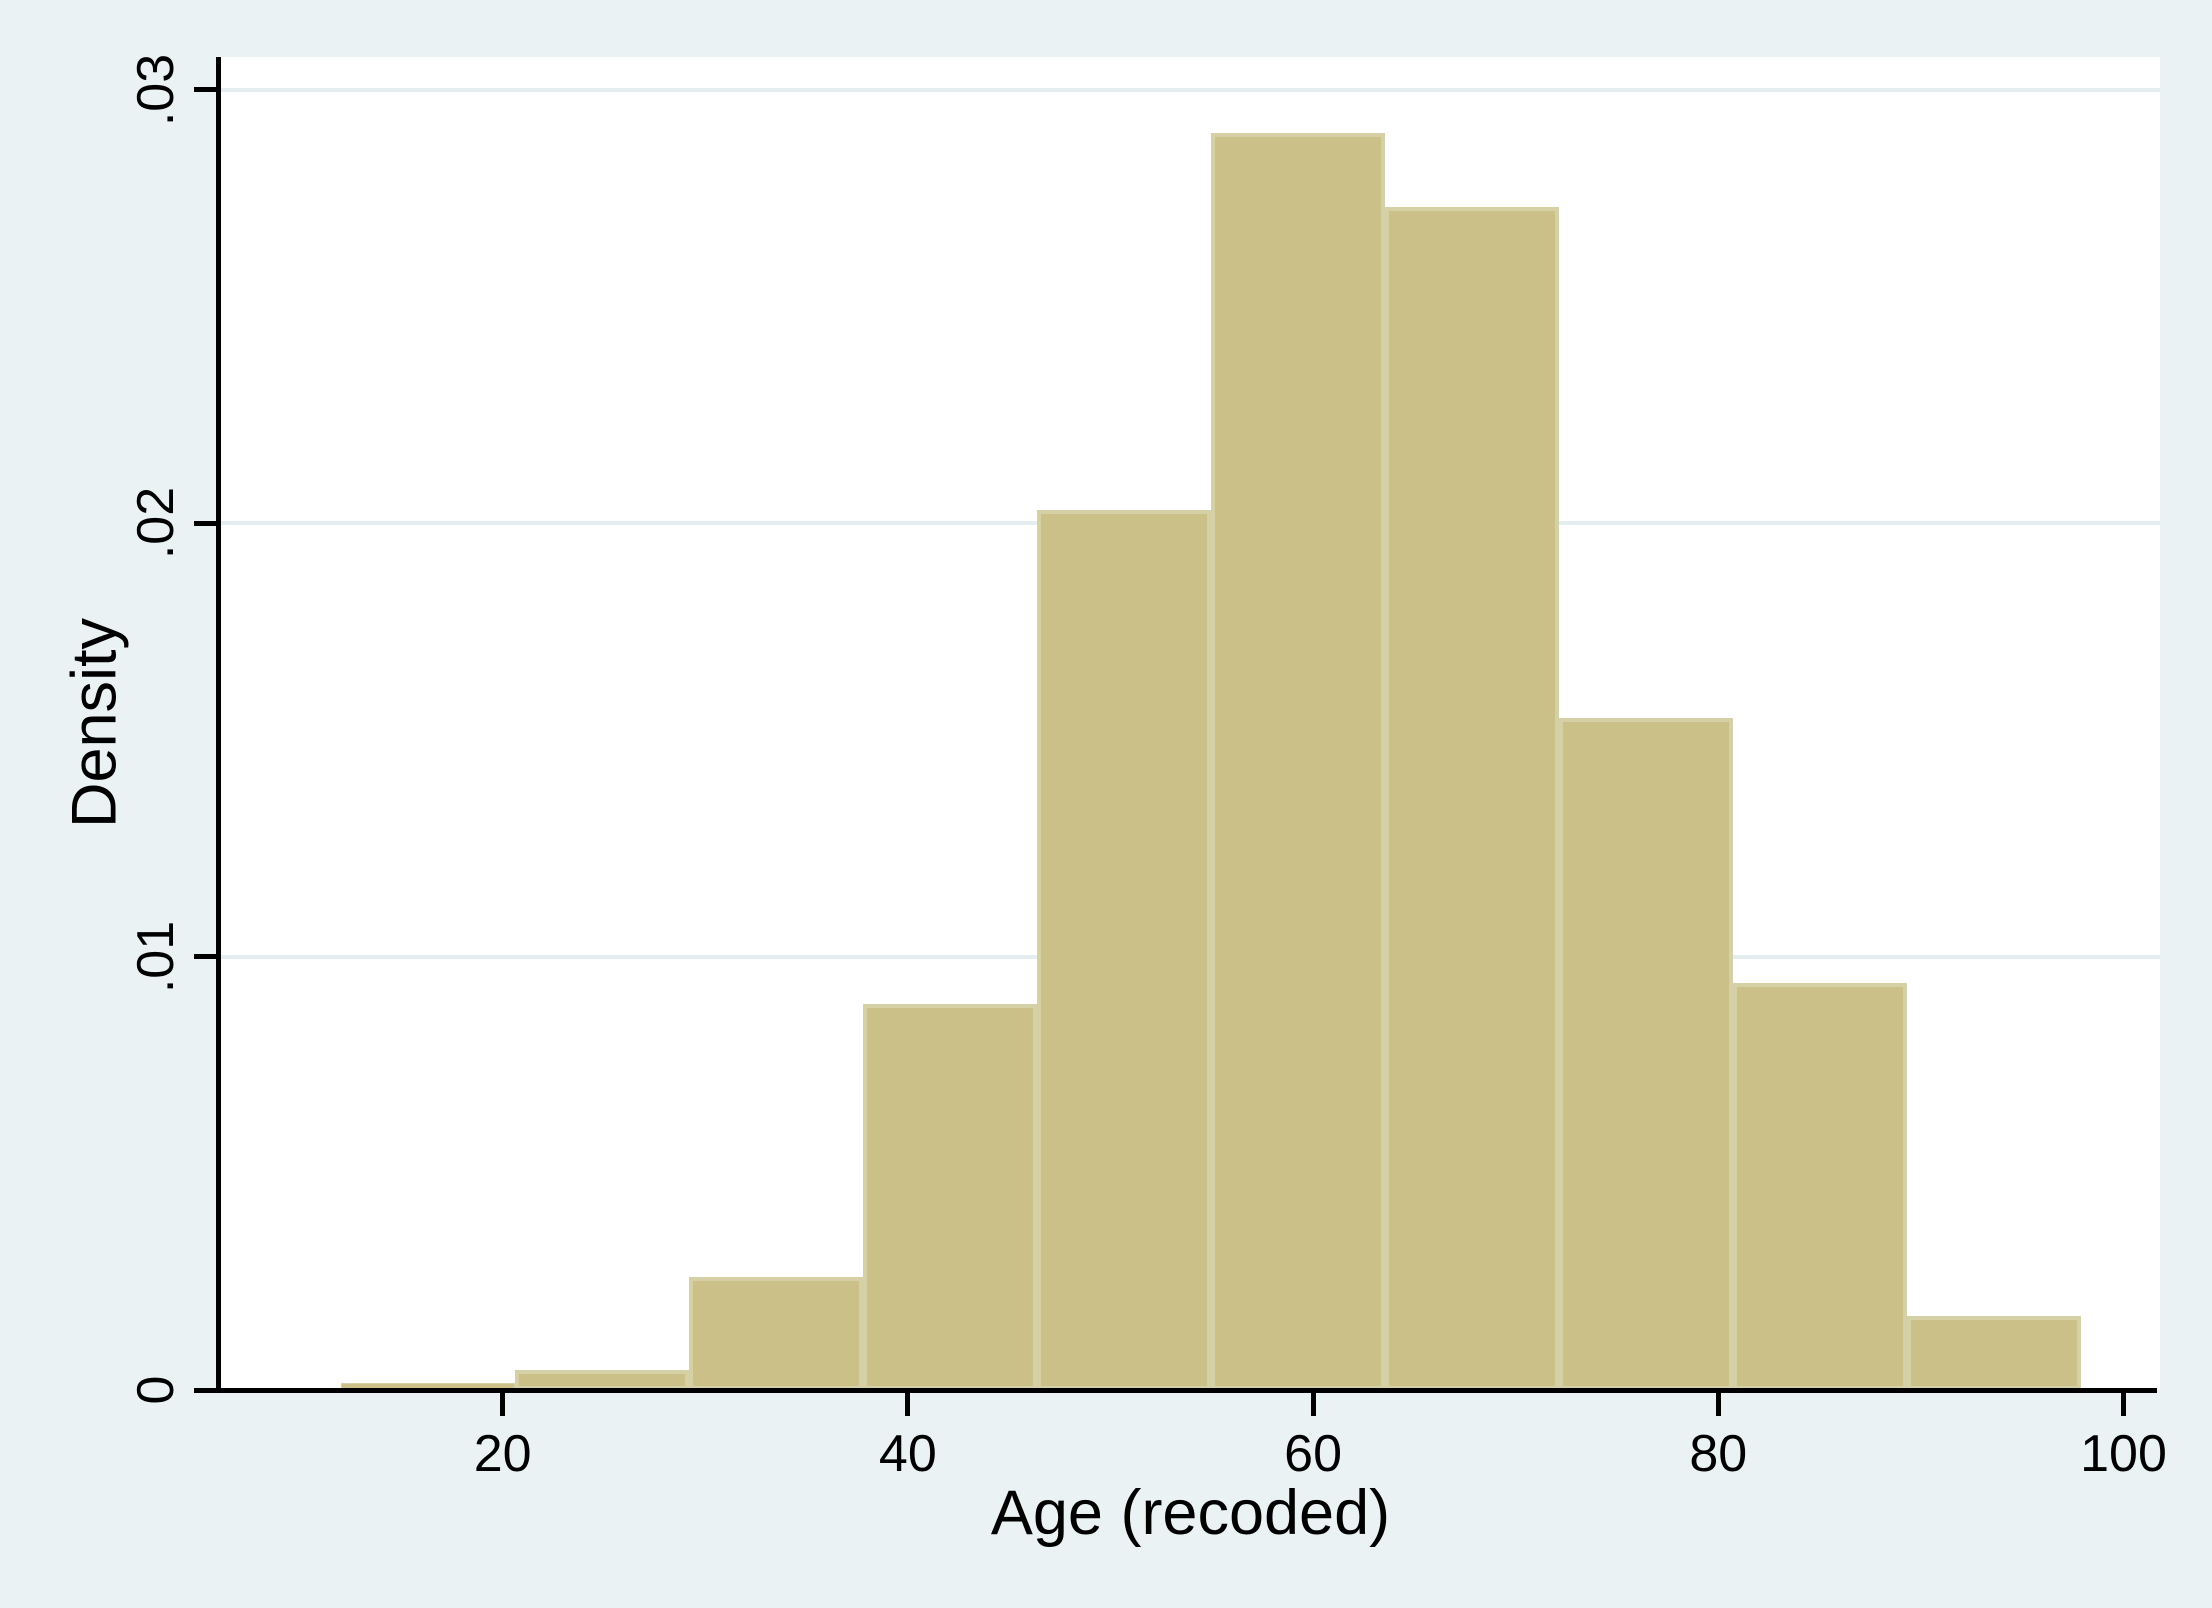  I want to click on x-tick-label: 80, so click(1718, 1454).